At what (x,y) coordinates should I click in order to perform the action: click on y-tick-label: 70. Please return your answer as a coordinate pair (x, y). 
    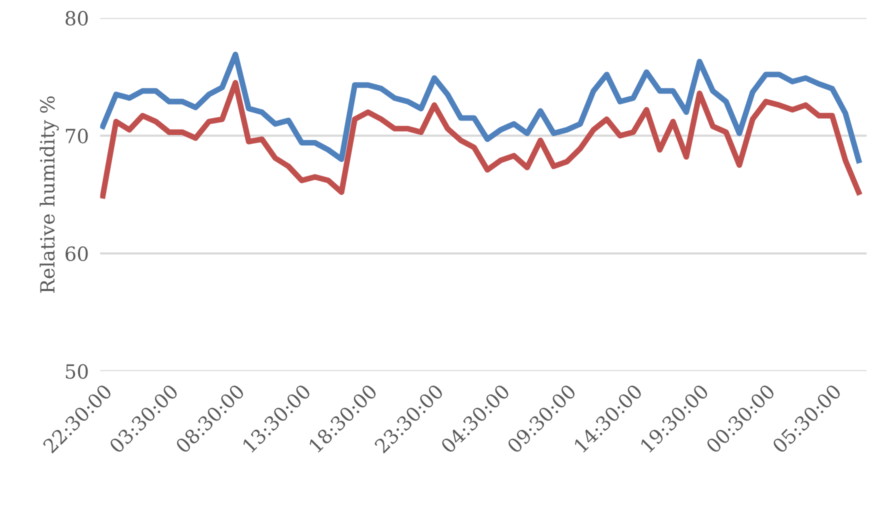
    Looking at the image, I should click on (77, 136).